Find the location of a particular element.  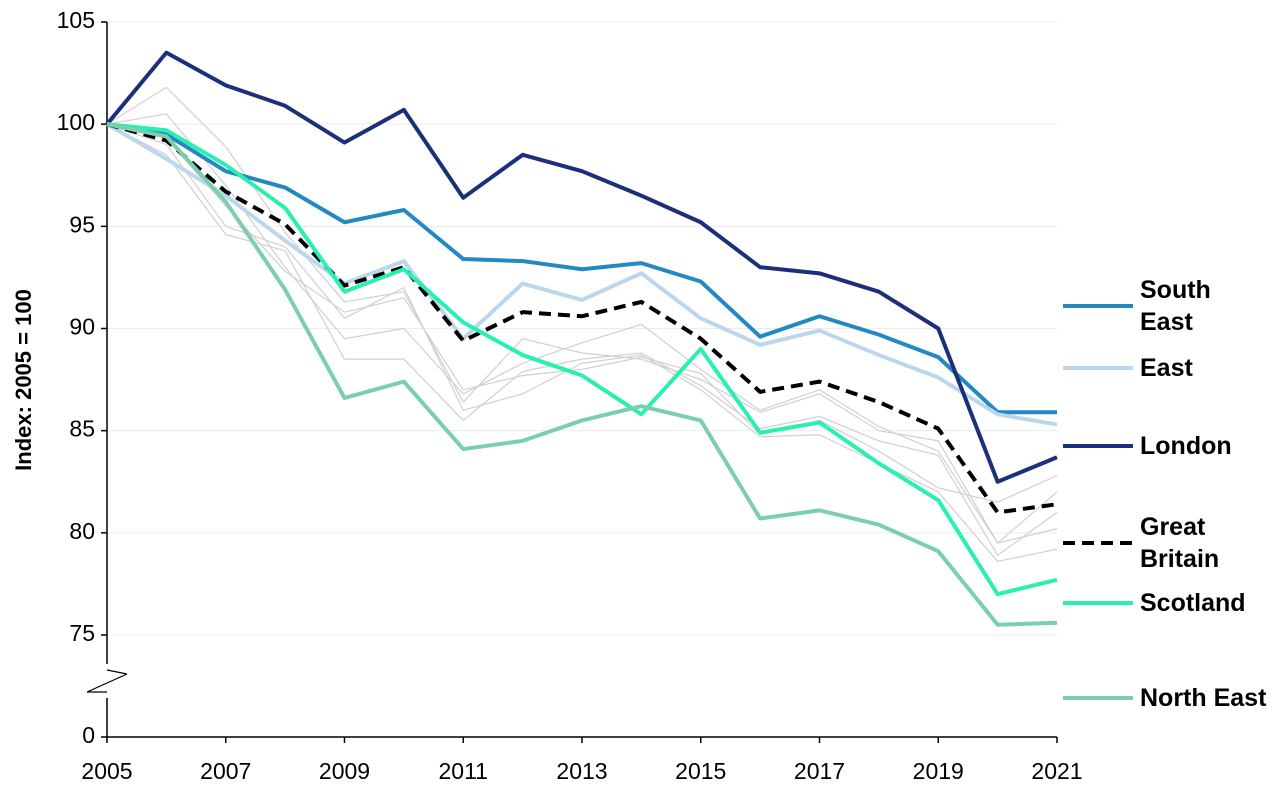

legend-label: East is located at coordinates (1166, 368).